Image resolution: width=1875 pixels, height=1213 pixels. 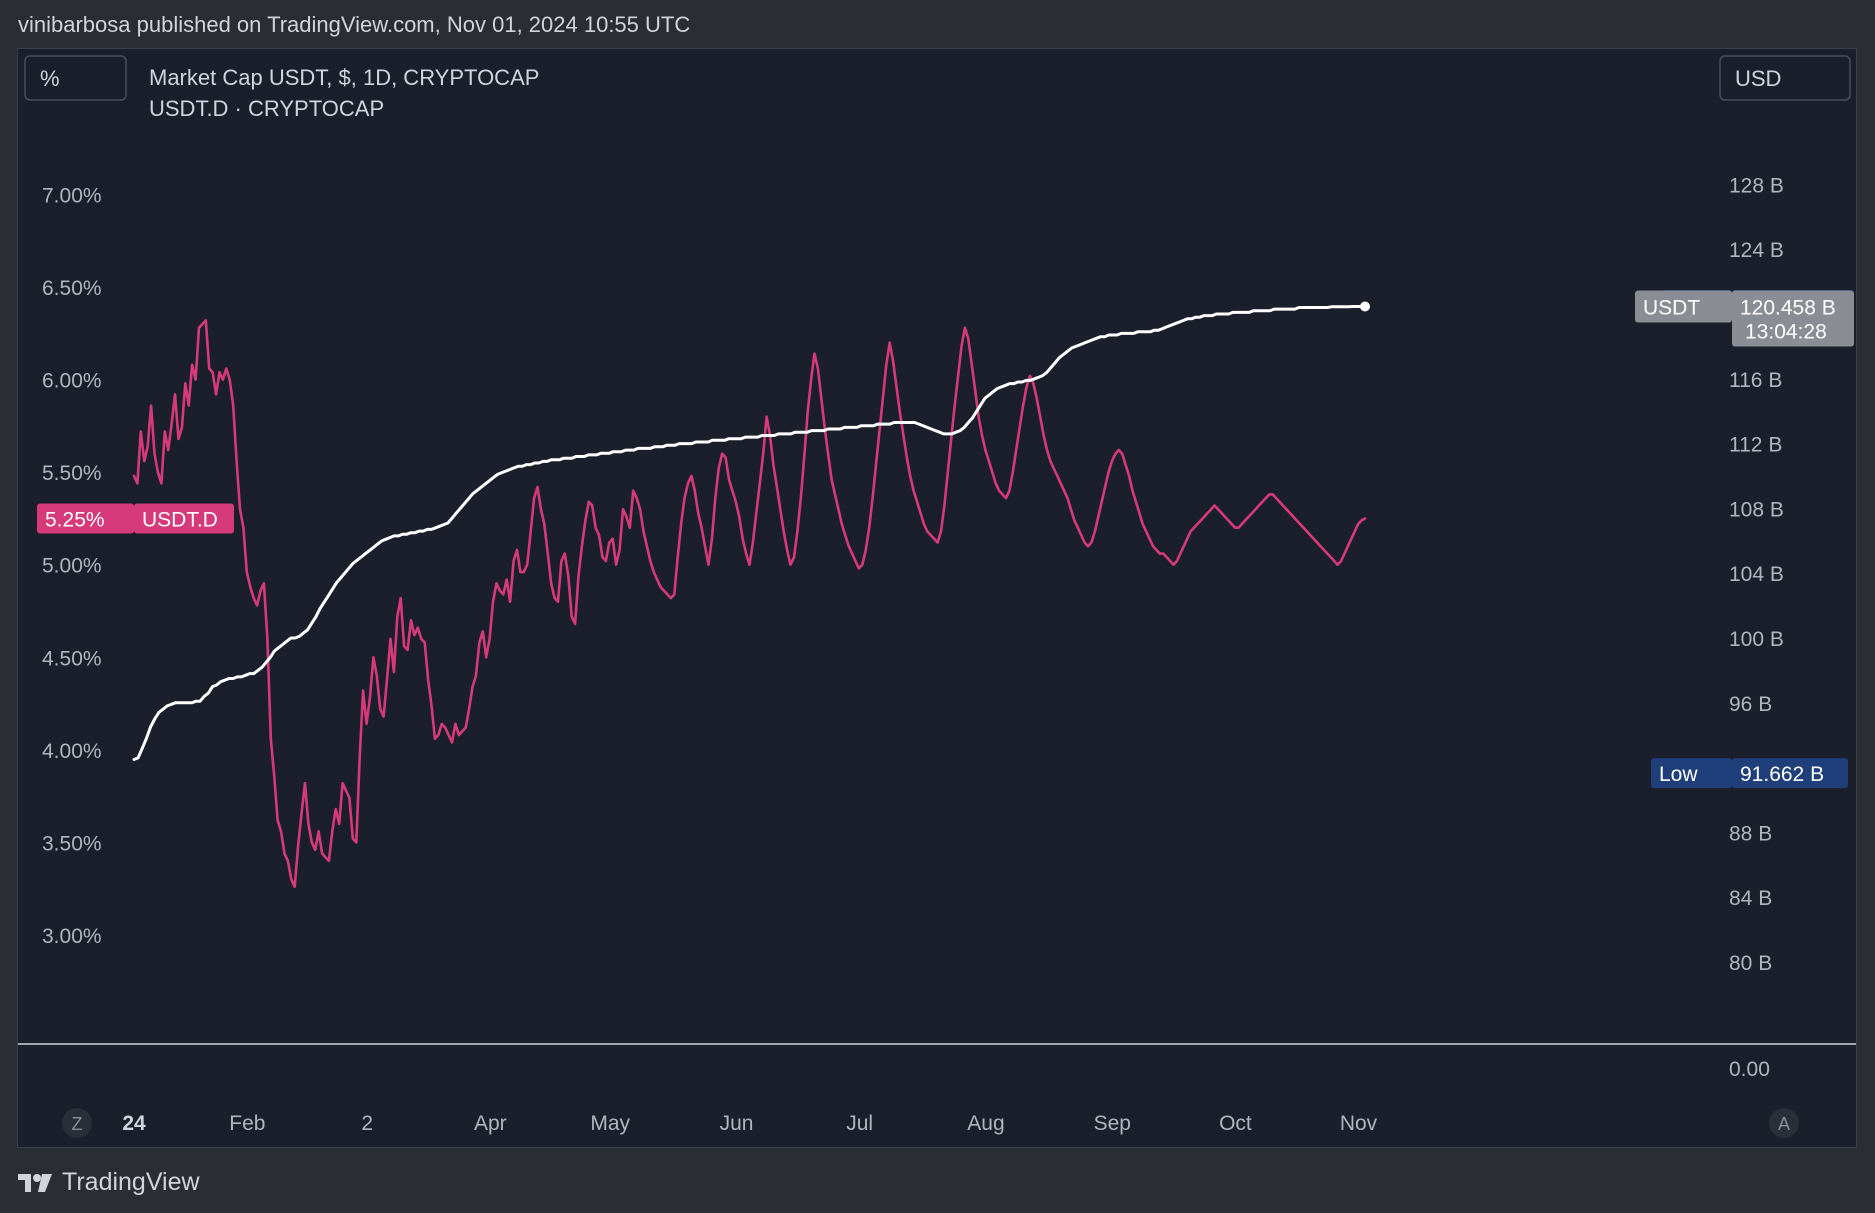 What do you see at coordinates (985, 1123) in the screenshot?
I see `time-axis-tick-label: Aug` at bounding box center [985, 1123].